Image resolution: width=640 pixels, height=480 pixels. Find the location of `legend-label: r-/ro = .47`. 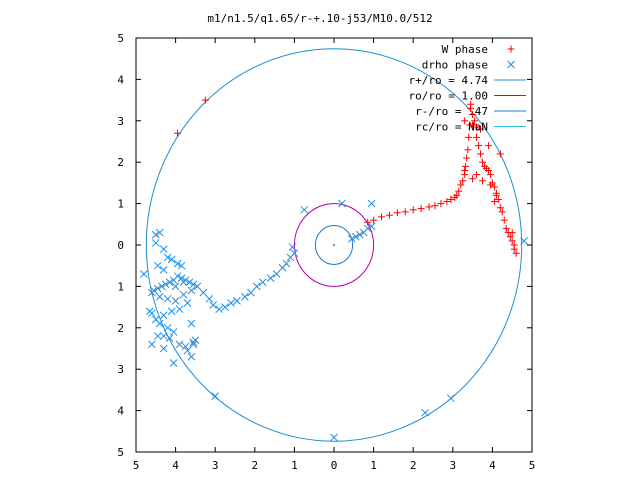

legend-label: r-/ro = .47 is located at coordinates (451, 111).